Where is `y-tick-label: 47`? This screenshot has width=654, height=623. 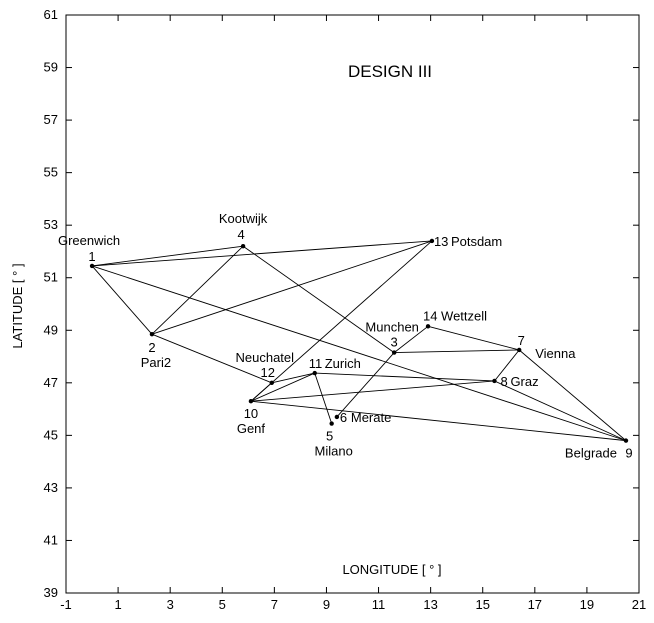 y-tick-label: 47 is located at coordinates (51, 382).